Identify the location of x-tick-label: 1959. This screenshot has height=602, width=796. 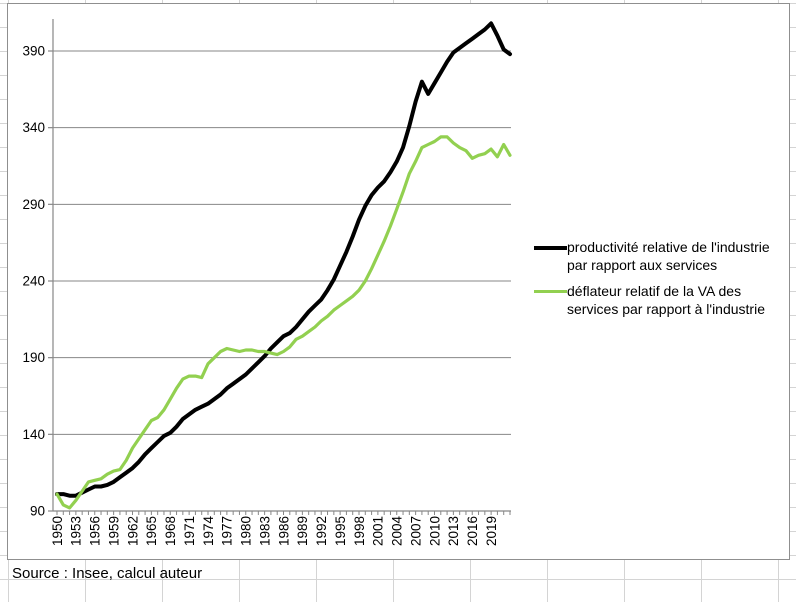
(113, 531).